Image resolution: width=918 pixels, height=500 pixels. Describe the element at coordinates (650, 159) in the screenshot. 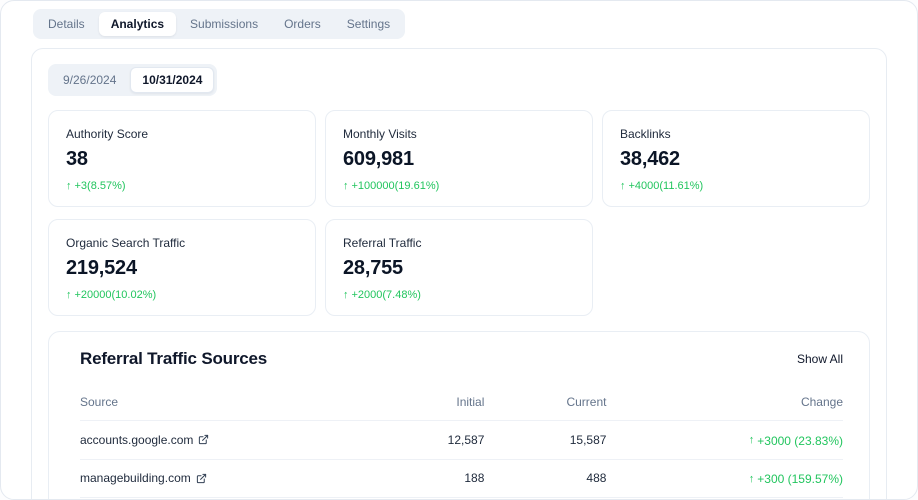

I see `metric-value: 38,462` at that location.